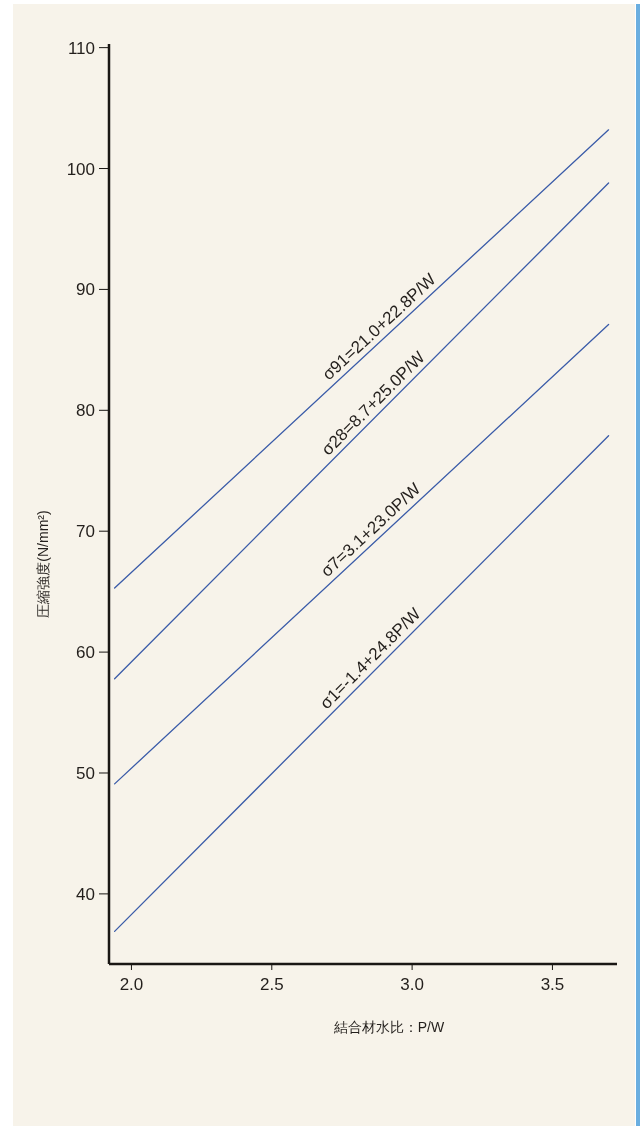 The height and width of the screenshot is (1141, 642). What do you see at coordinates (85, 411) in the screenshot?
I see `y-tick-label: 80` at bounding box center [85, 411].